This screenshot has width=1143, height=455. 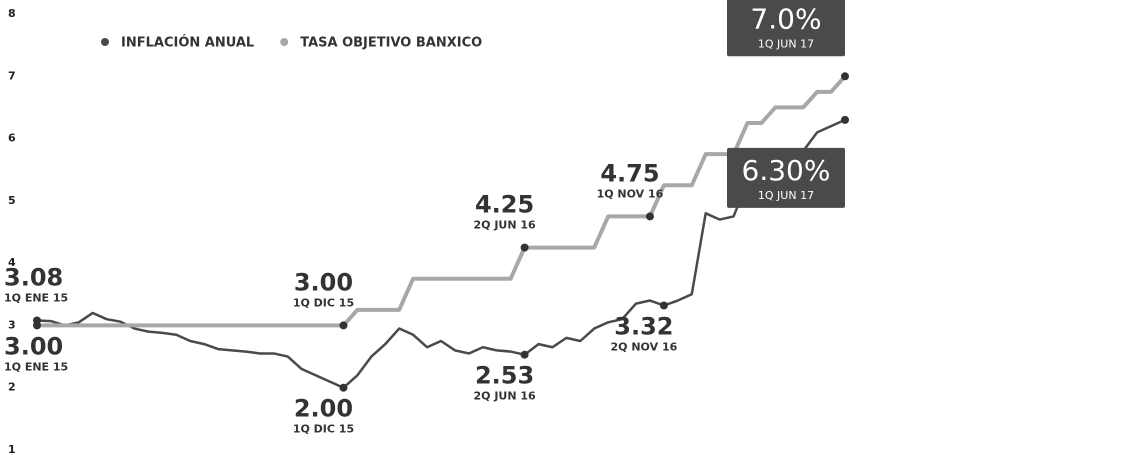 I want to click on value-label: 4.25, so click(x=504, y=205).